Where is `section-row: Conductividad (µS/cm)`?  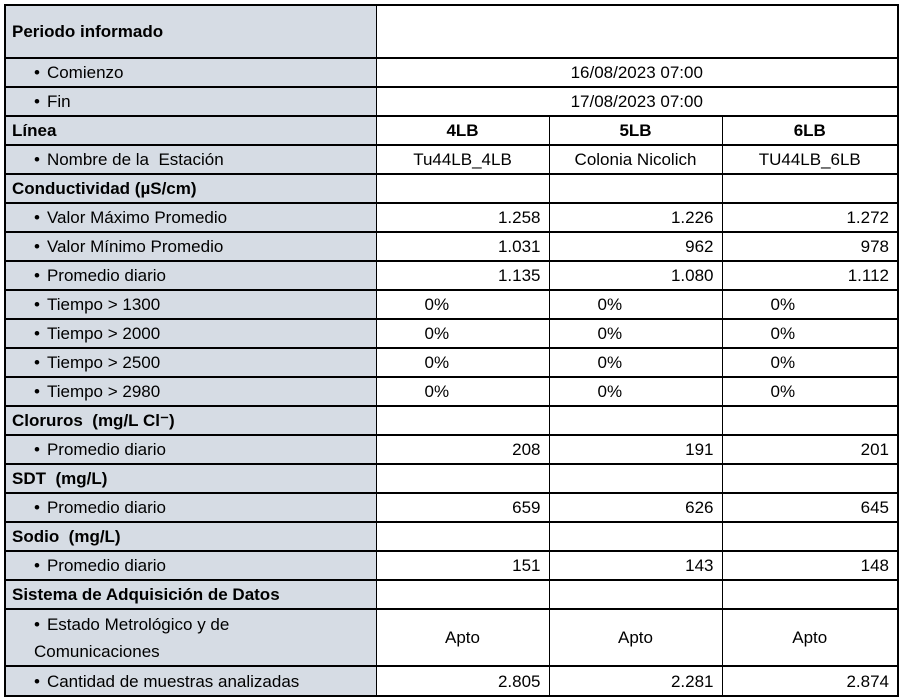 section-row: Conductividad (µS/cm) is located at coordinates (451, 188).